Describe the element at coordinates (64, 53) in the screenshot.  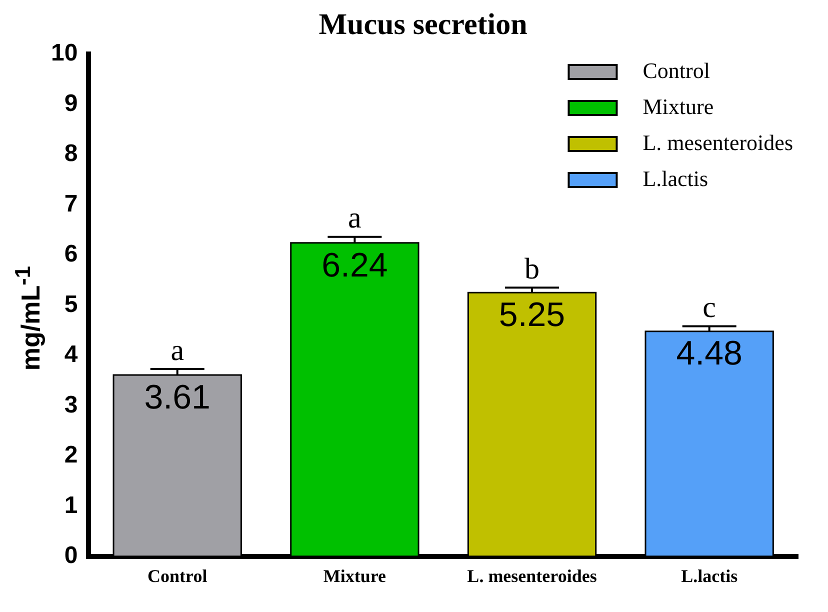
I see `y-tick-label: 10` at that location.